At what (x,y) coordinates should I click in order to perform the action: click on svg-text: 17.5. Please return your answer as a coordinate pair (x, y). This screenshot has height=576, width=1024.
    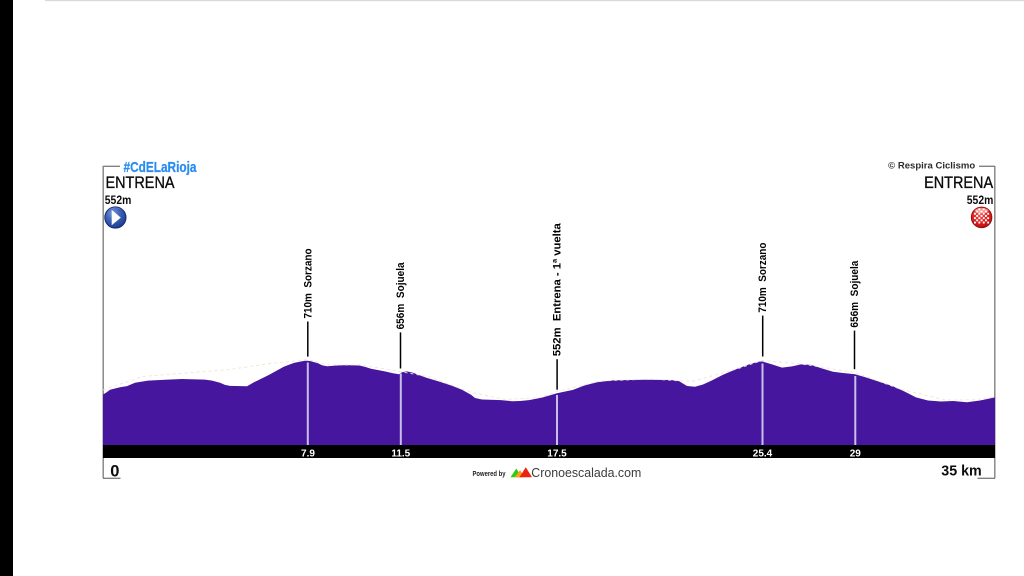
    Looking at the image, I should click on (557, 454).